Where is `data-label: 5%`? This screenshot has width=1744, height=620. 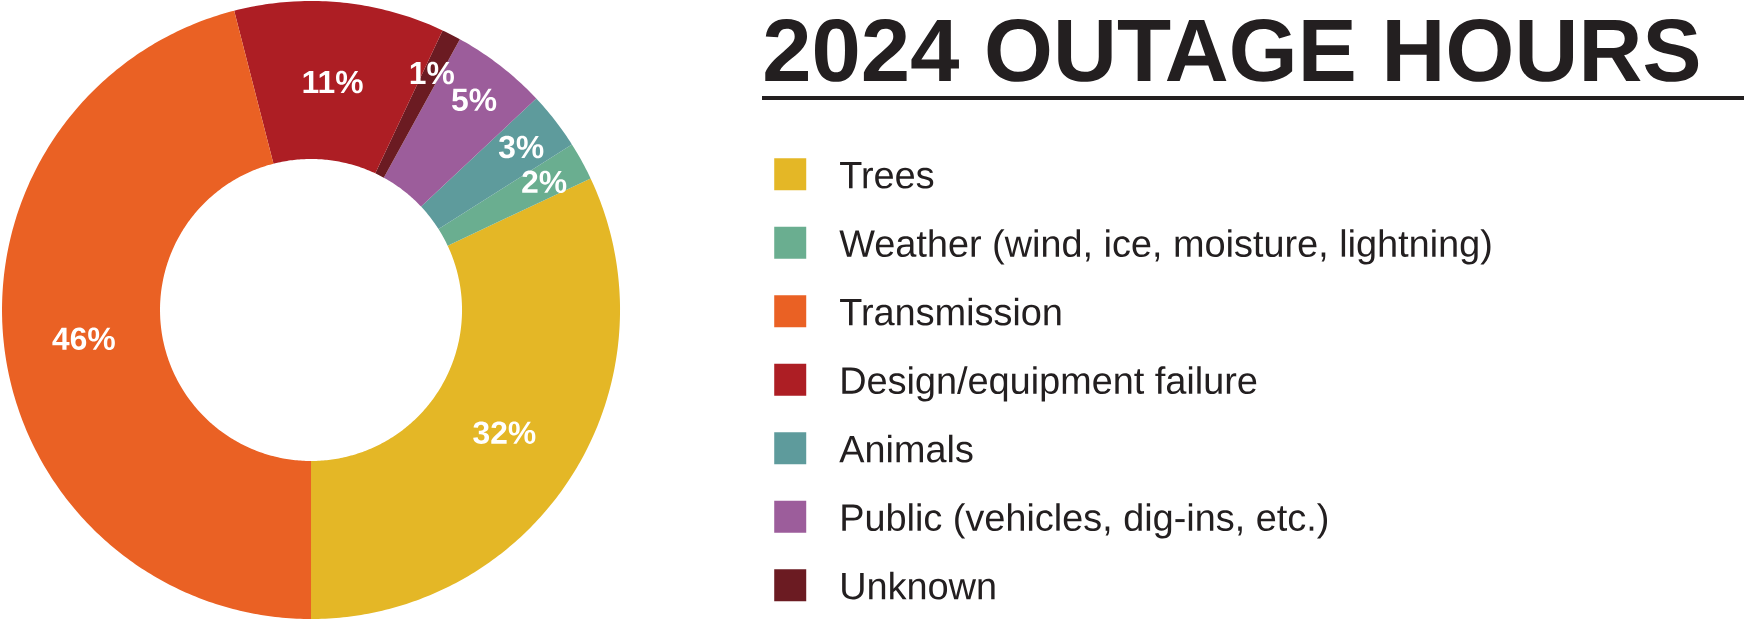 data-label: 5% is located at coordinates (474, 100).